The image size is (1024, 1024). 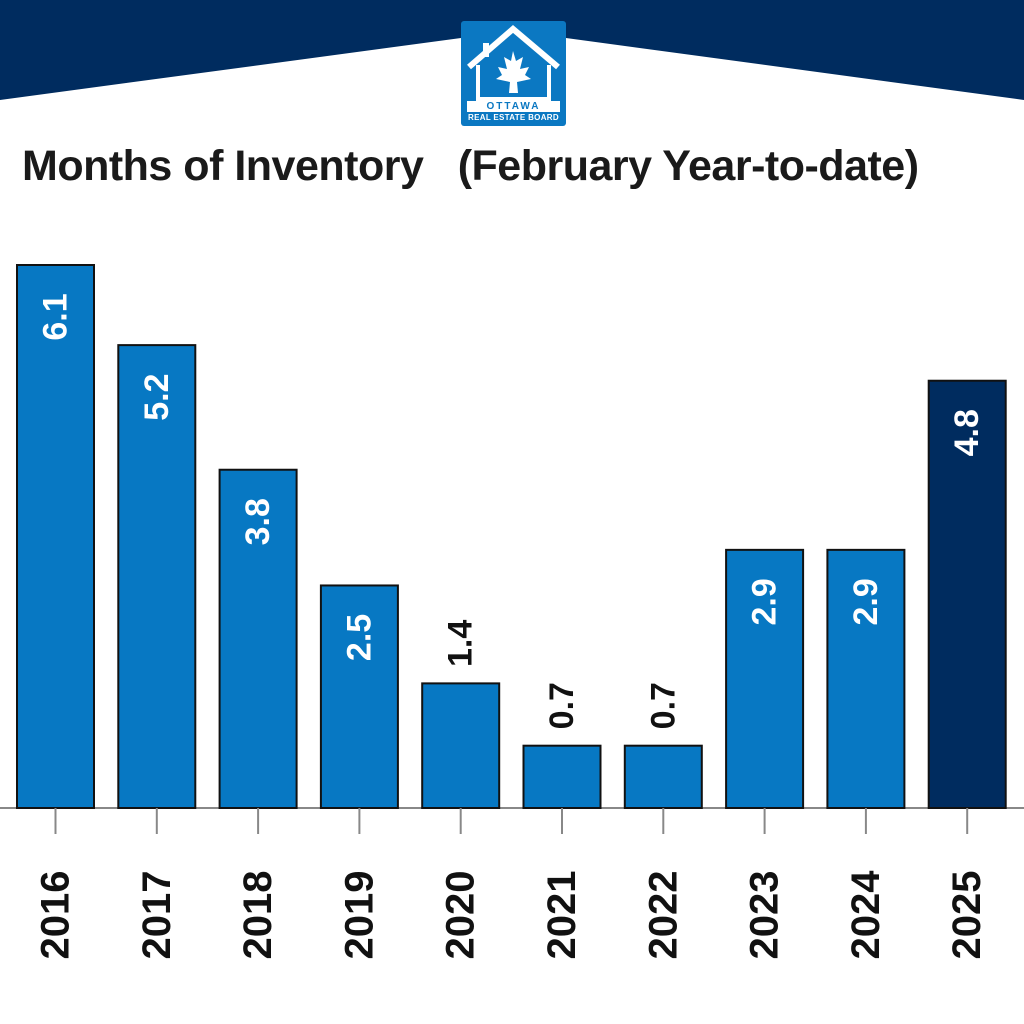 What do you see at coordinates (562, 915) in the screenshot?
I see `x-tick-label-2021: 2021` at bounding box center [562, 915].